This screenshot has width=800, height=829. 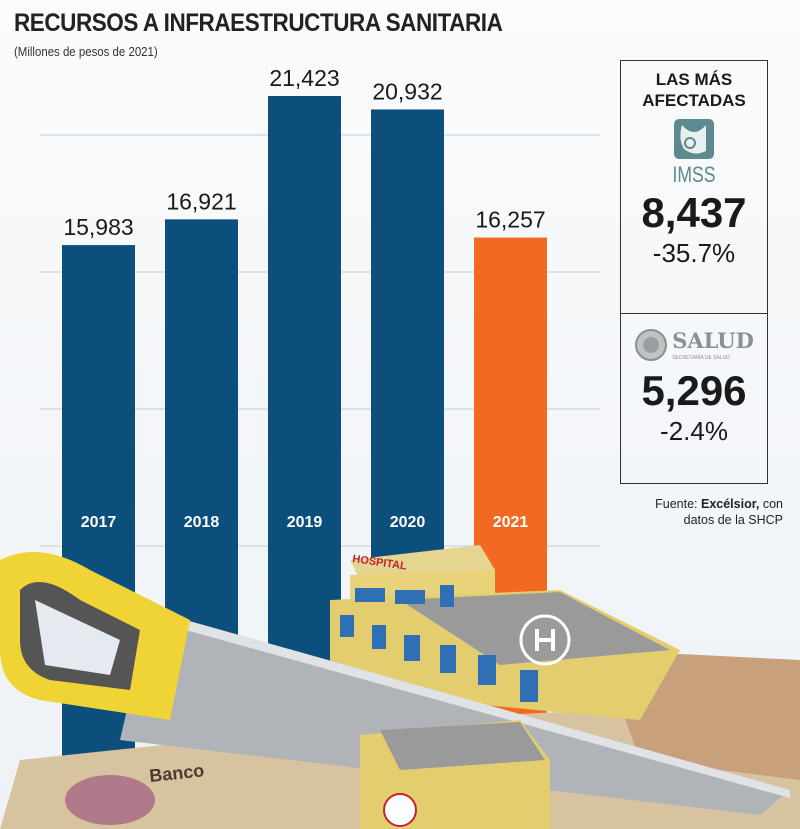 I want to click on salud-section: SALUD SECRETARÍA DE SALUD 5,296 -2.4%, so click(x=694, y=387).